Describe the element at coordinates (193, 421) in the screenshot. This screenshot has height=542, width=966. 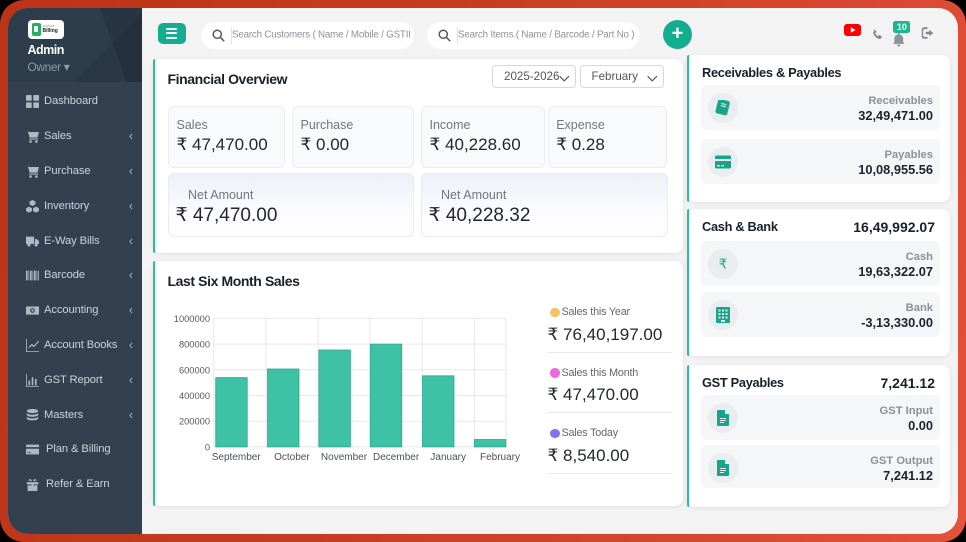
I see `svg-text: 200000` at that location.